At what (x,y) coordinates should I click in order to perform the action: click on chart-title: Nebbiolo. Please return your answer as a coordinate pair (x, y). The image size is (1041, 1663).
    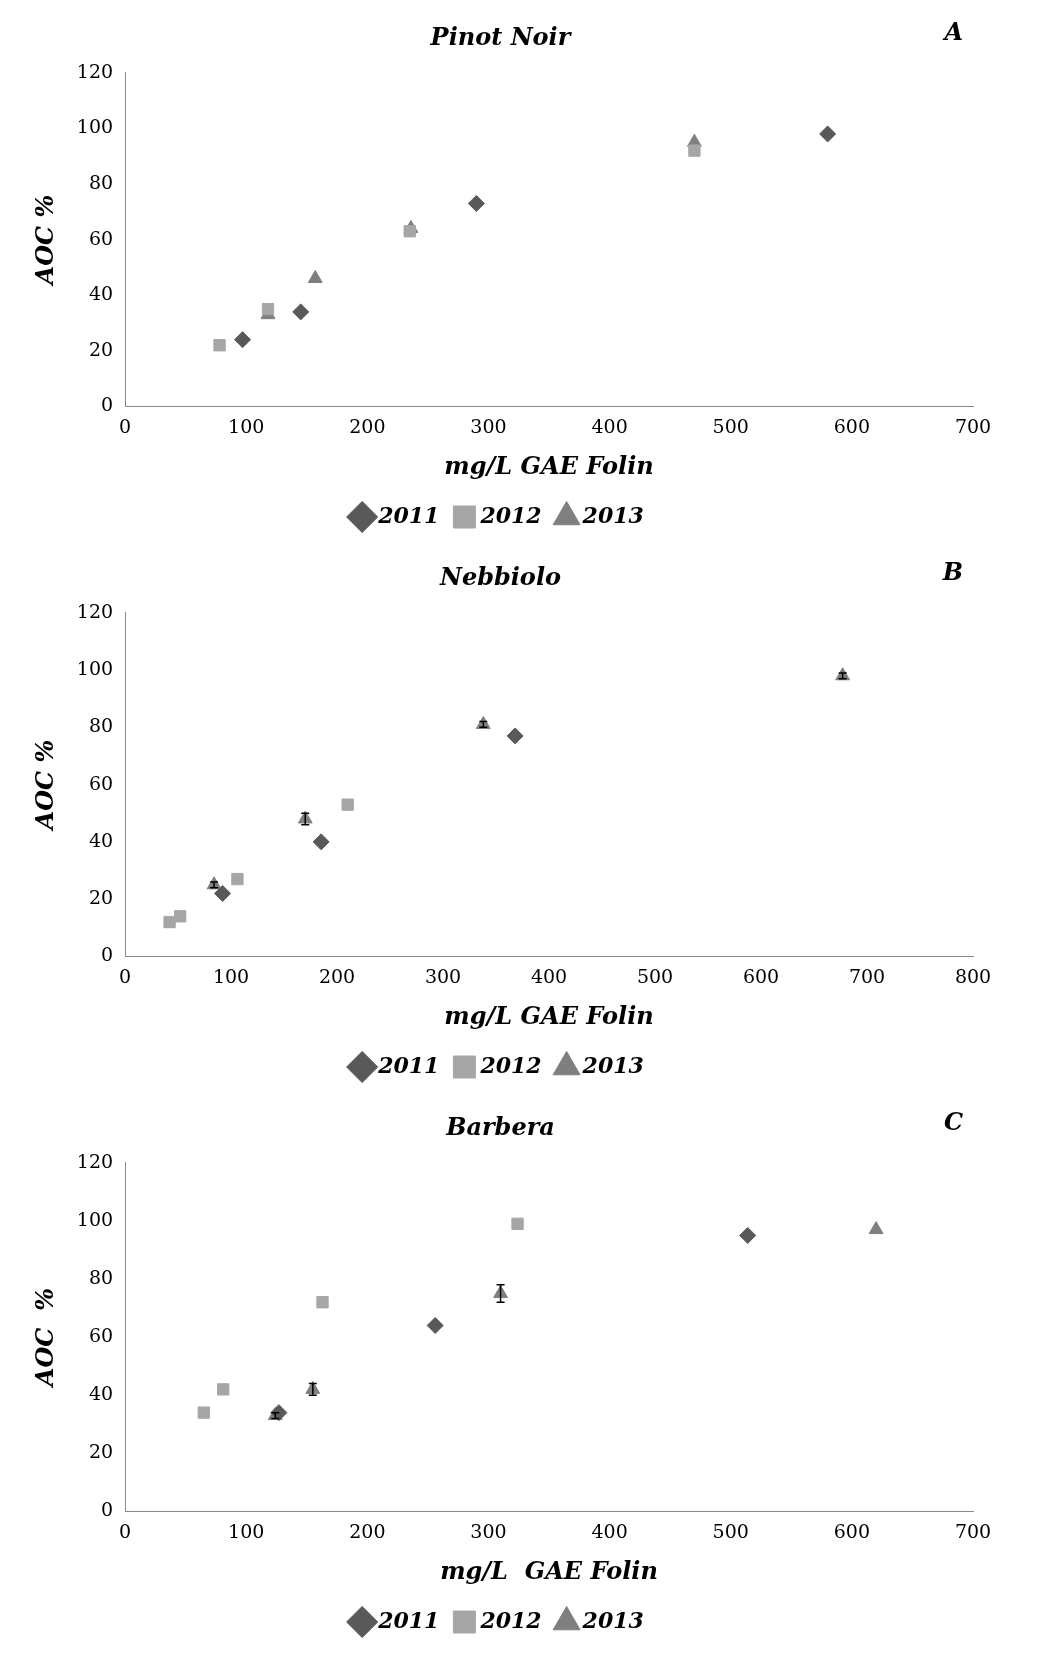
    Looking at the image, I should click on (500, 576).